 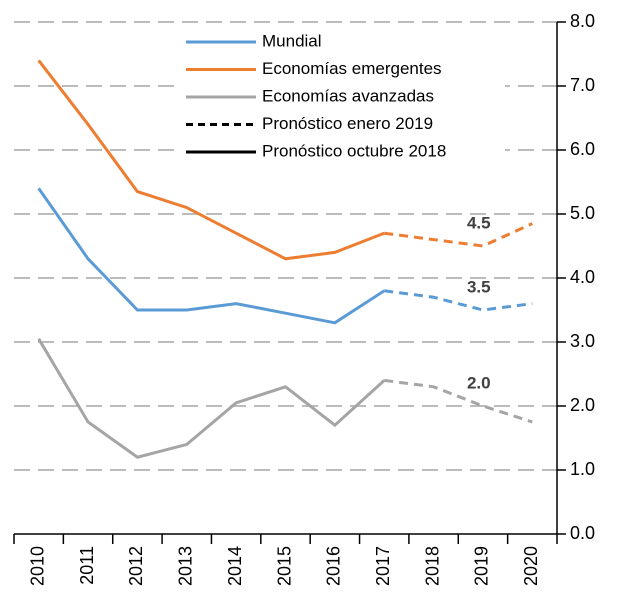 What do you see at coordinates (347, 123) in the screenshot?
I see `legend-label: Pronóstico enero 2019` at bounding box center [347, 123].